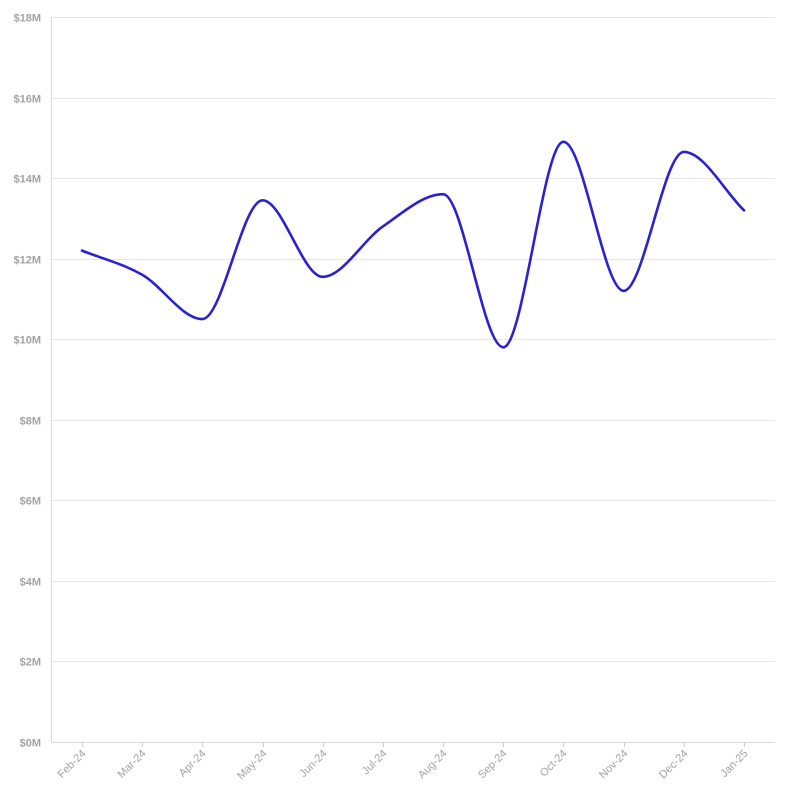  What do you see at coordinates (30, 422) in the screenshot?
I see `y-tick-label: $8M` at bounding box center [30, 422].